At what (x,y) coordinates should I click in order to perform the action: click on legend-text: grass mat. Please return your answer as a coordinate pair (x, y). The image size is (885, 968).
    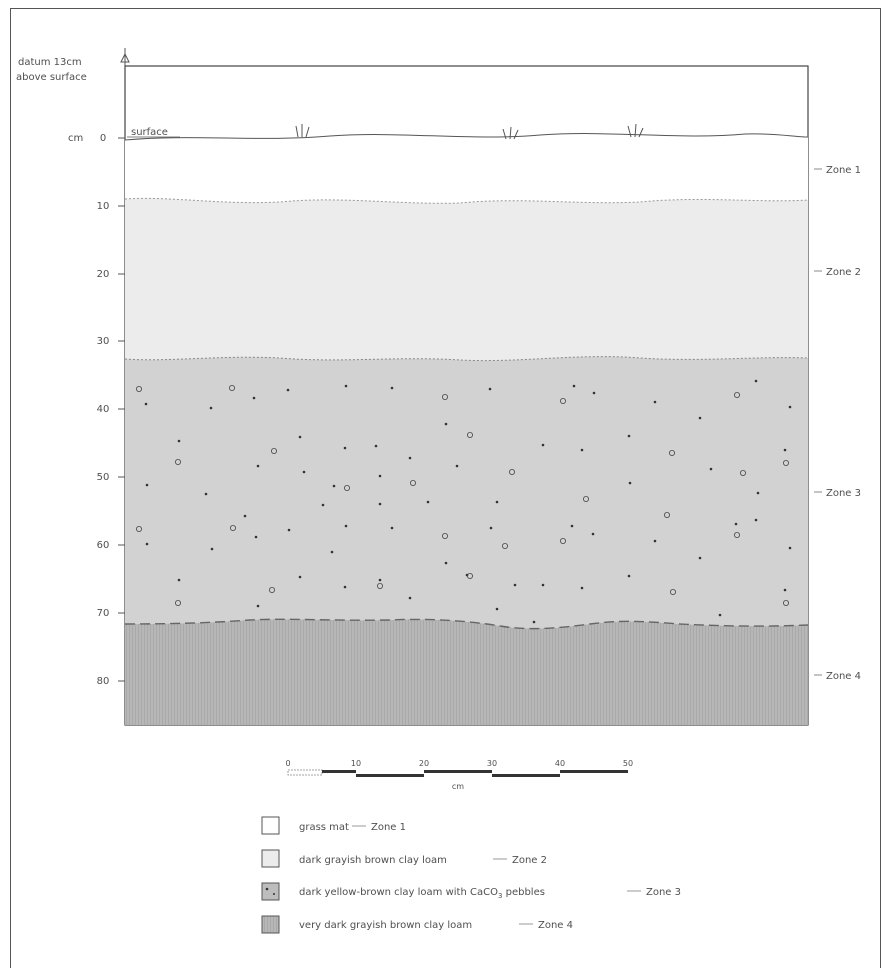
    Looking at the image, I should click on (324, 827).